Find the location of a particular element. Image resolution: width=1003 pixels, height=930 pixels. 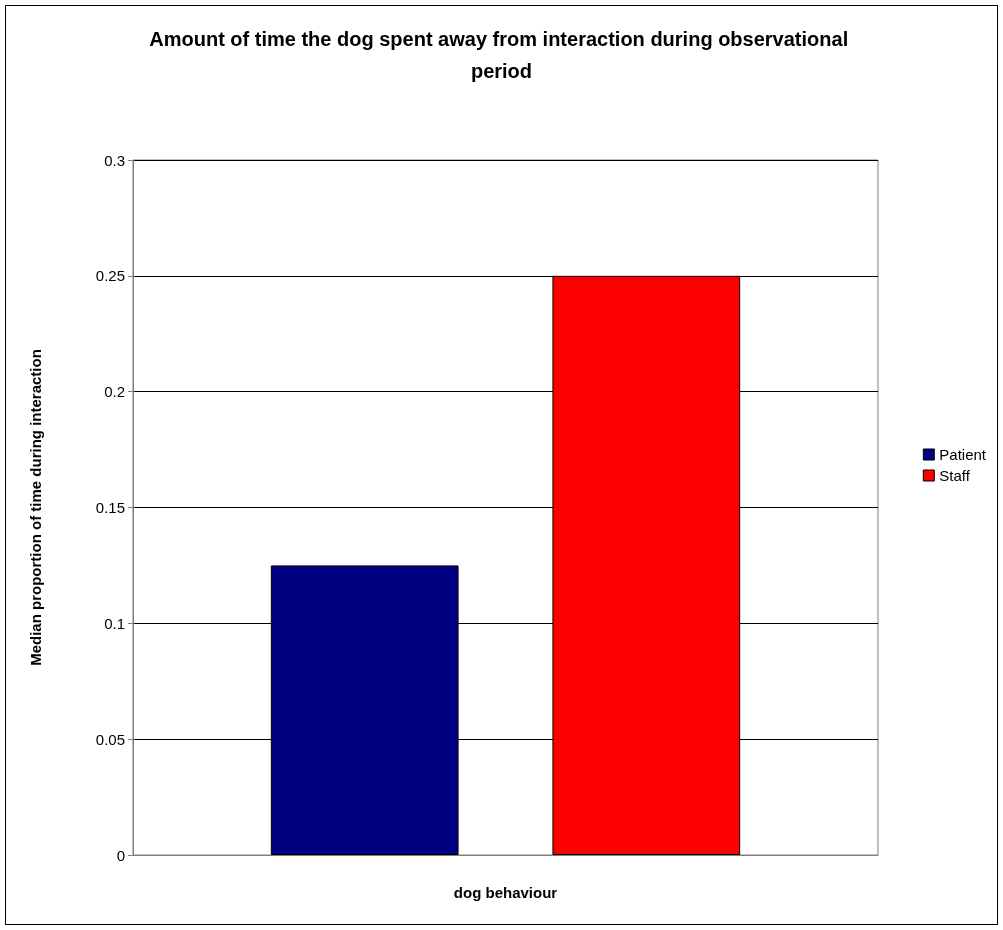

y-tick-label: 0.05 is located at coordinates (110, 739).